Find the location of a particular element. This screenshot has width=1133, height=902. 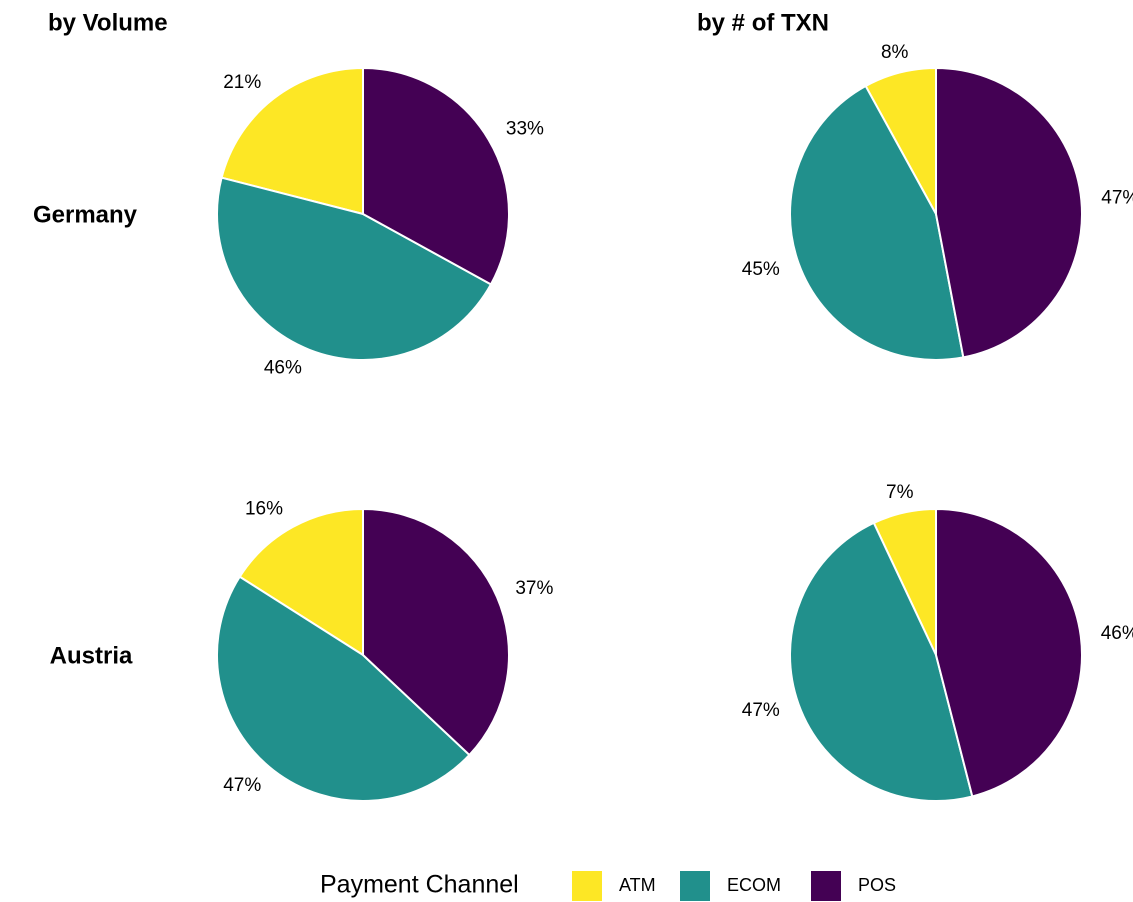

slice-label: 45% is located at coordinates (761, 269).